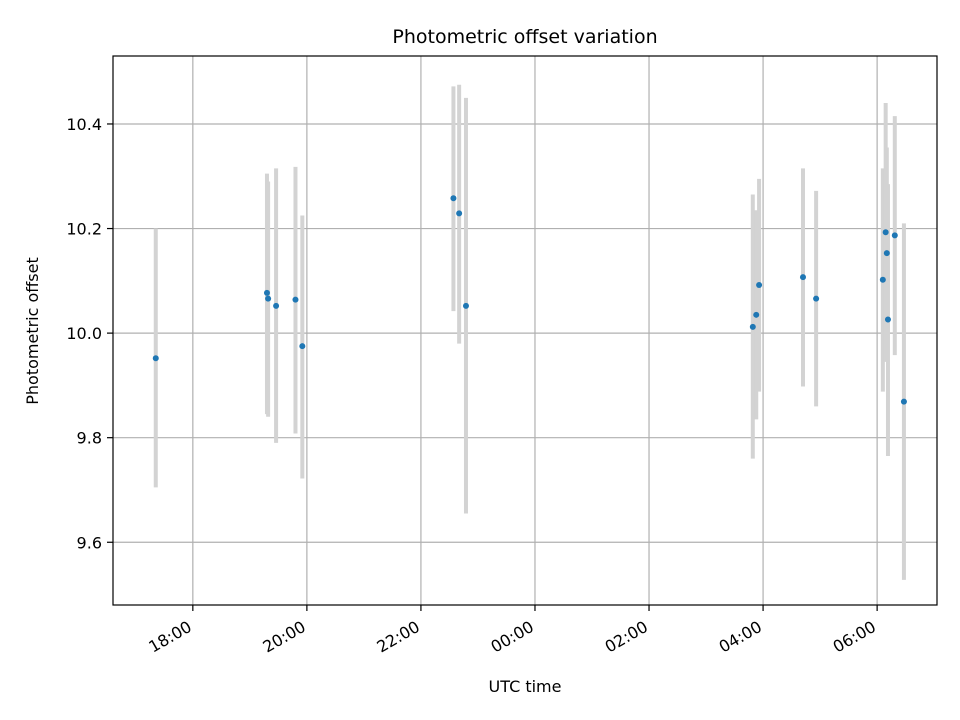  Describe the element at coordinates (84, 333) in the screenshot. I see `y-tick-label: 10.0` at that location.